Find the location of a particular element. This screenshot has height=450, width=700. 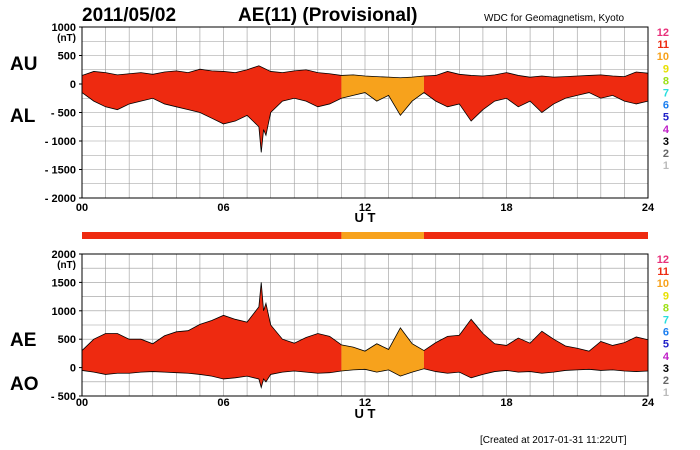

y-tick-label: 1500 is located at coordinates (64, 283).